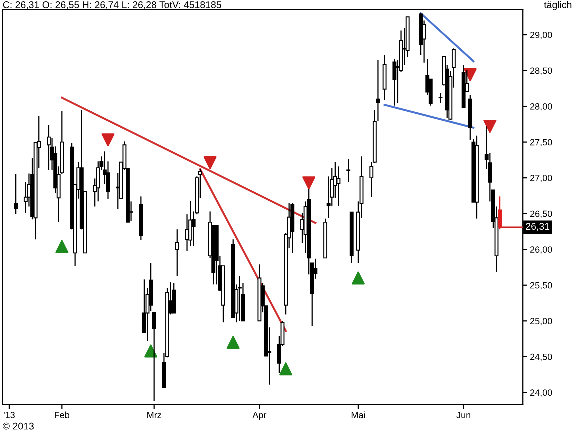 The image size is (578, 433). What do you see at coordinates (541, 250) in the screenshot?
I see `y-tick-label: 26,00` at bounding box center [541, 250].